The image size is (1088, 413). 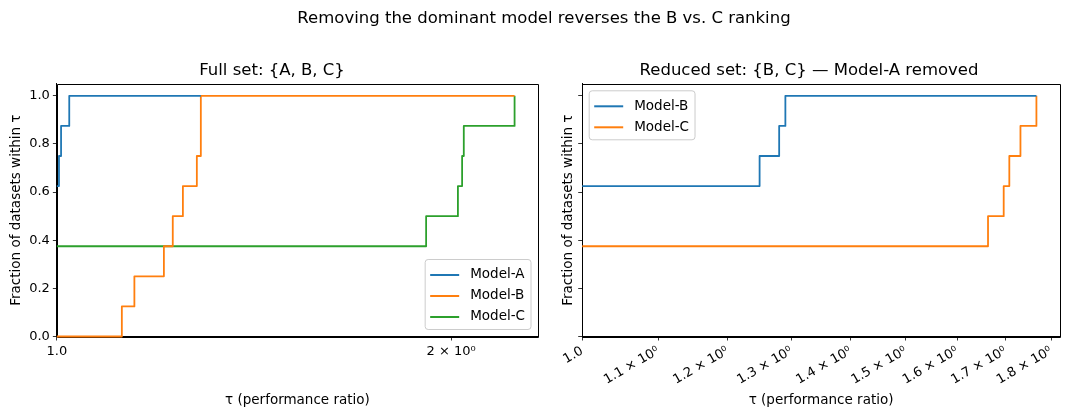 What do you see at coordinates (39, 95) in the screenshot?
I see `y-tick-label: 1.0` at bounding box center [39, 95].